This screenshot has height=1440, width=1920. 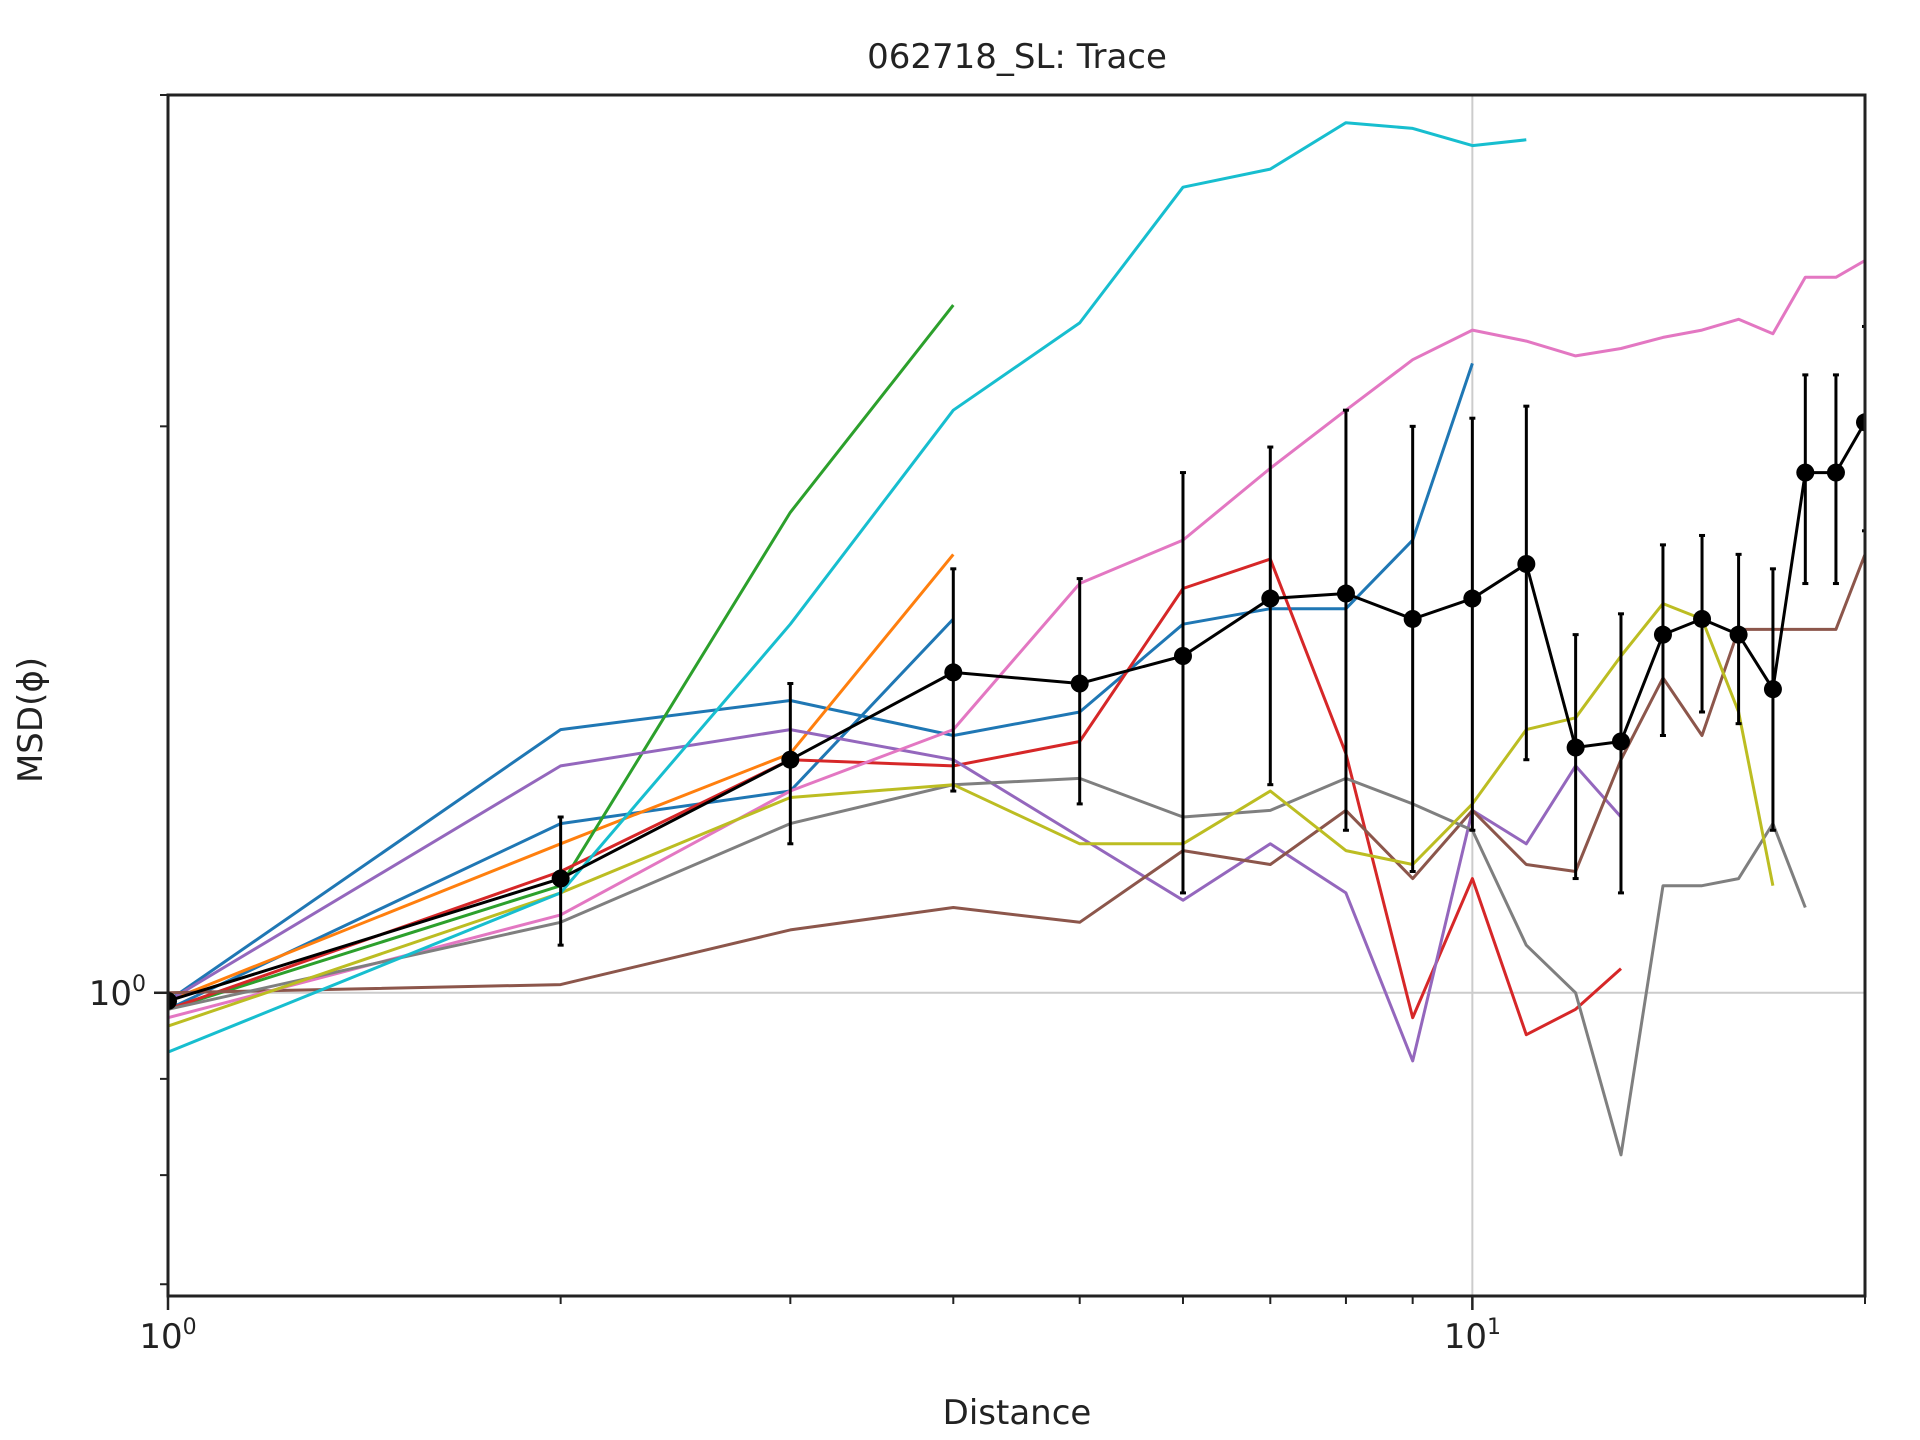 What do you see at coordinates (1017, 57) in the screenshot?
I see `chart-title: 062718_SL: Trace` at bounding box center [1017, 57].